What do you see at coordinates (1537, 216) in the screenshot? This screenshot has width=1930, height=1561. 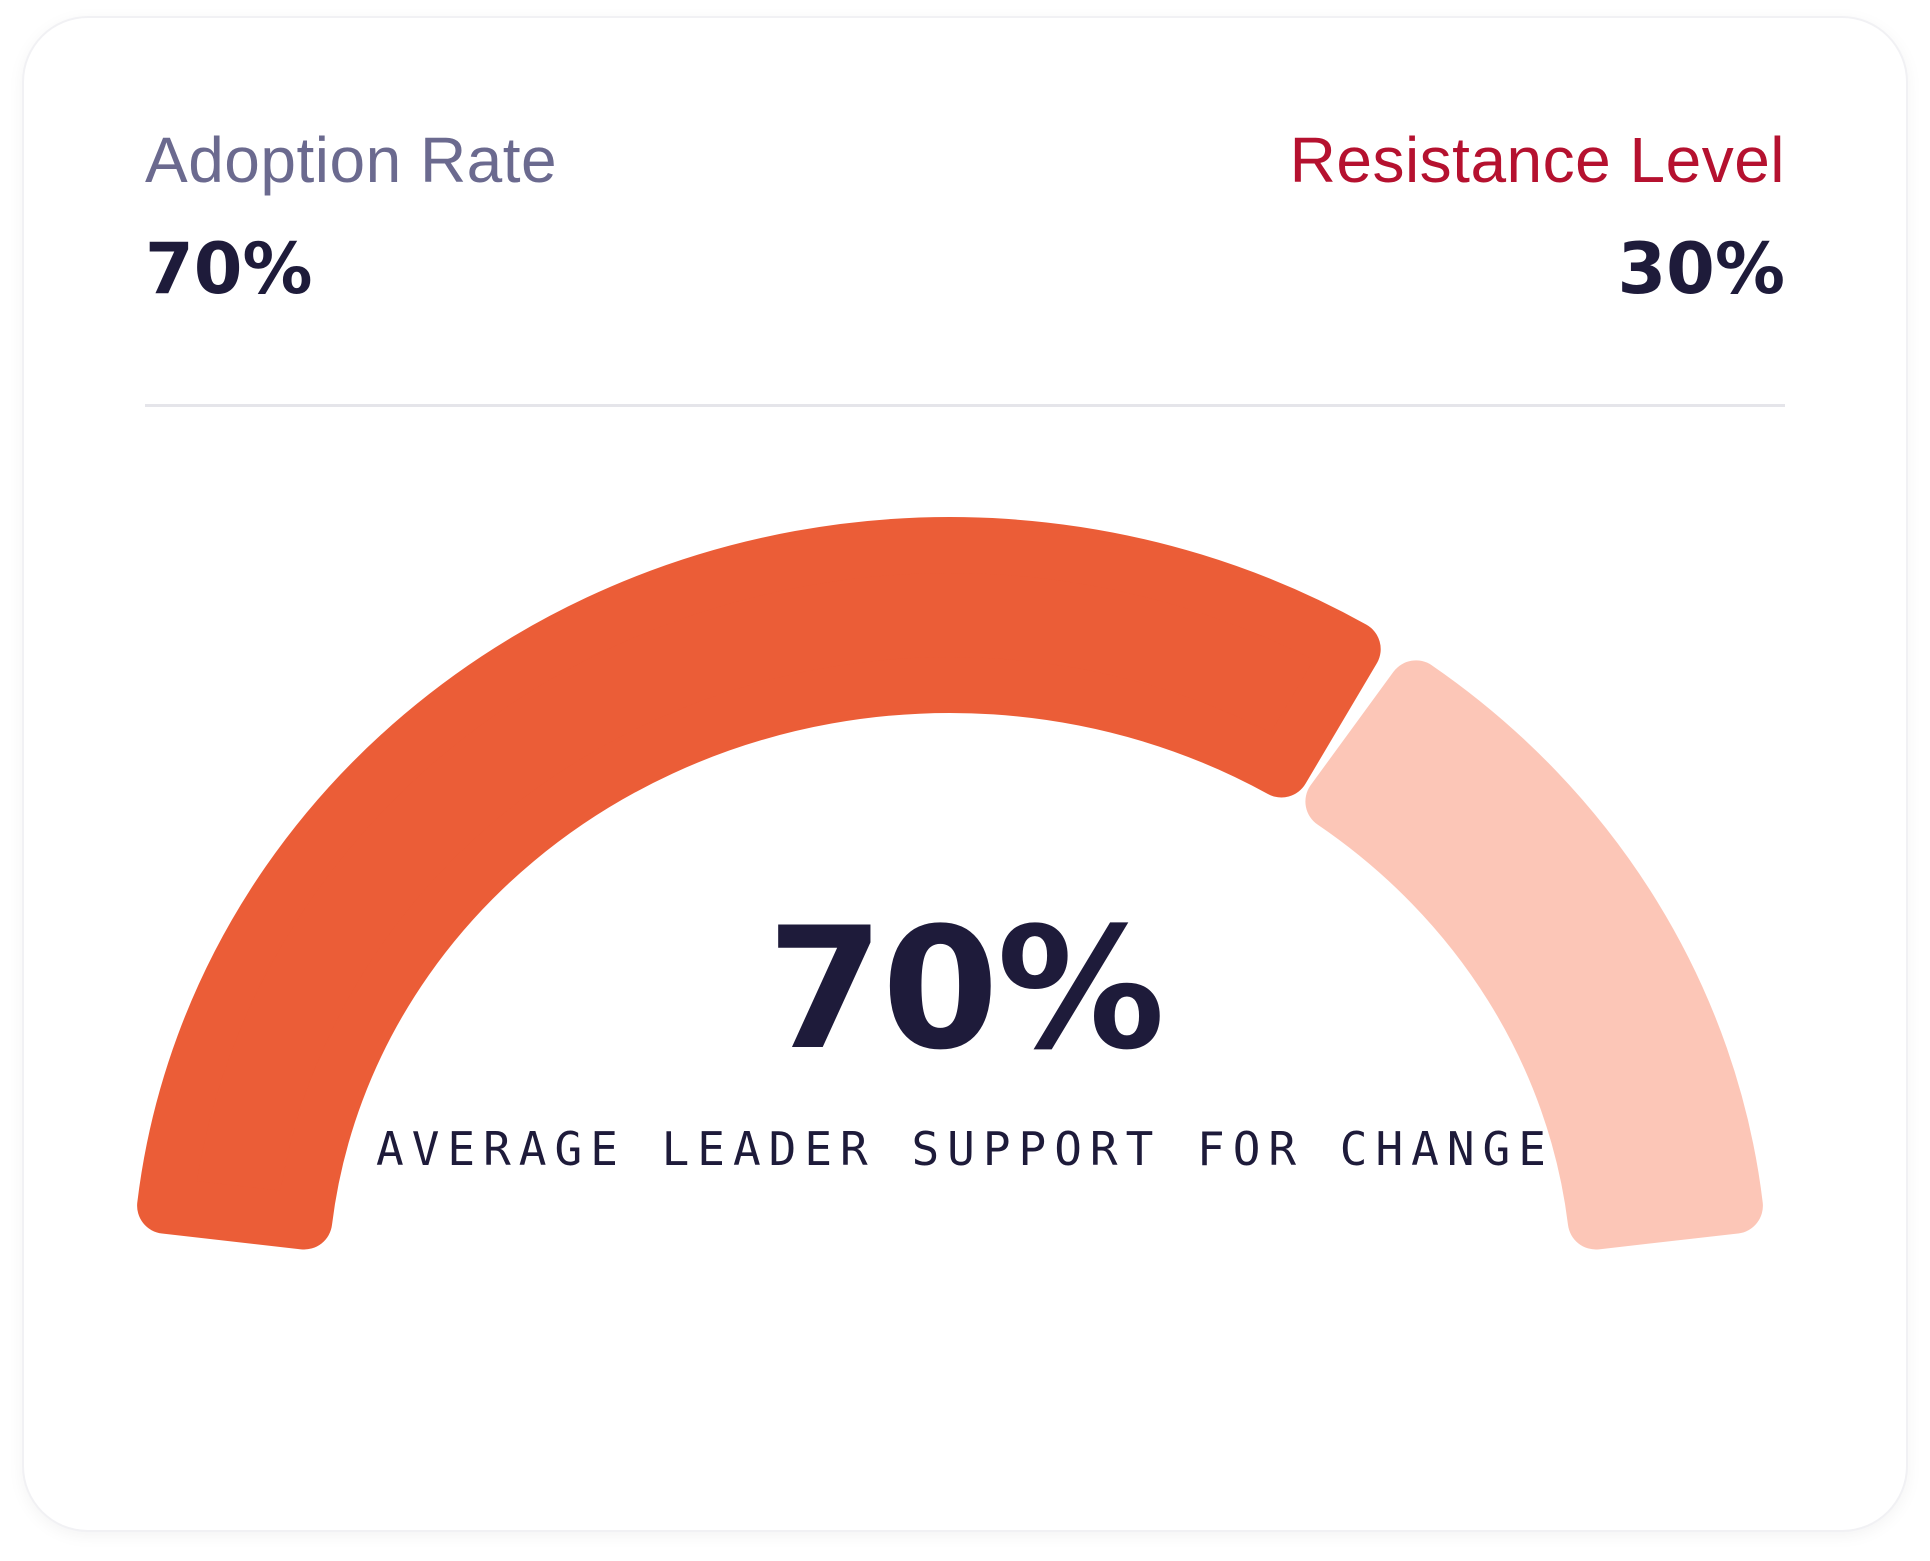 I see `resistance-stat: Resistance Level 30%` at bounding box center [1537, 216].